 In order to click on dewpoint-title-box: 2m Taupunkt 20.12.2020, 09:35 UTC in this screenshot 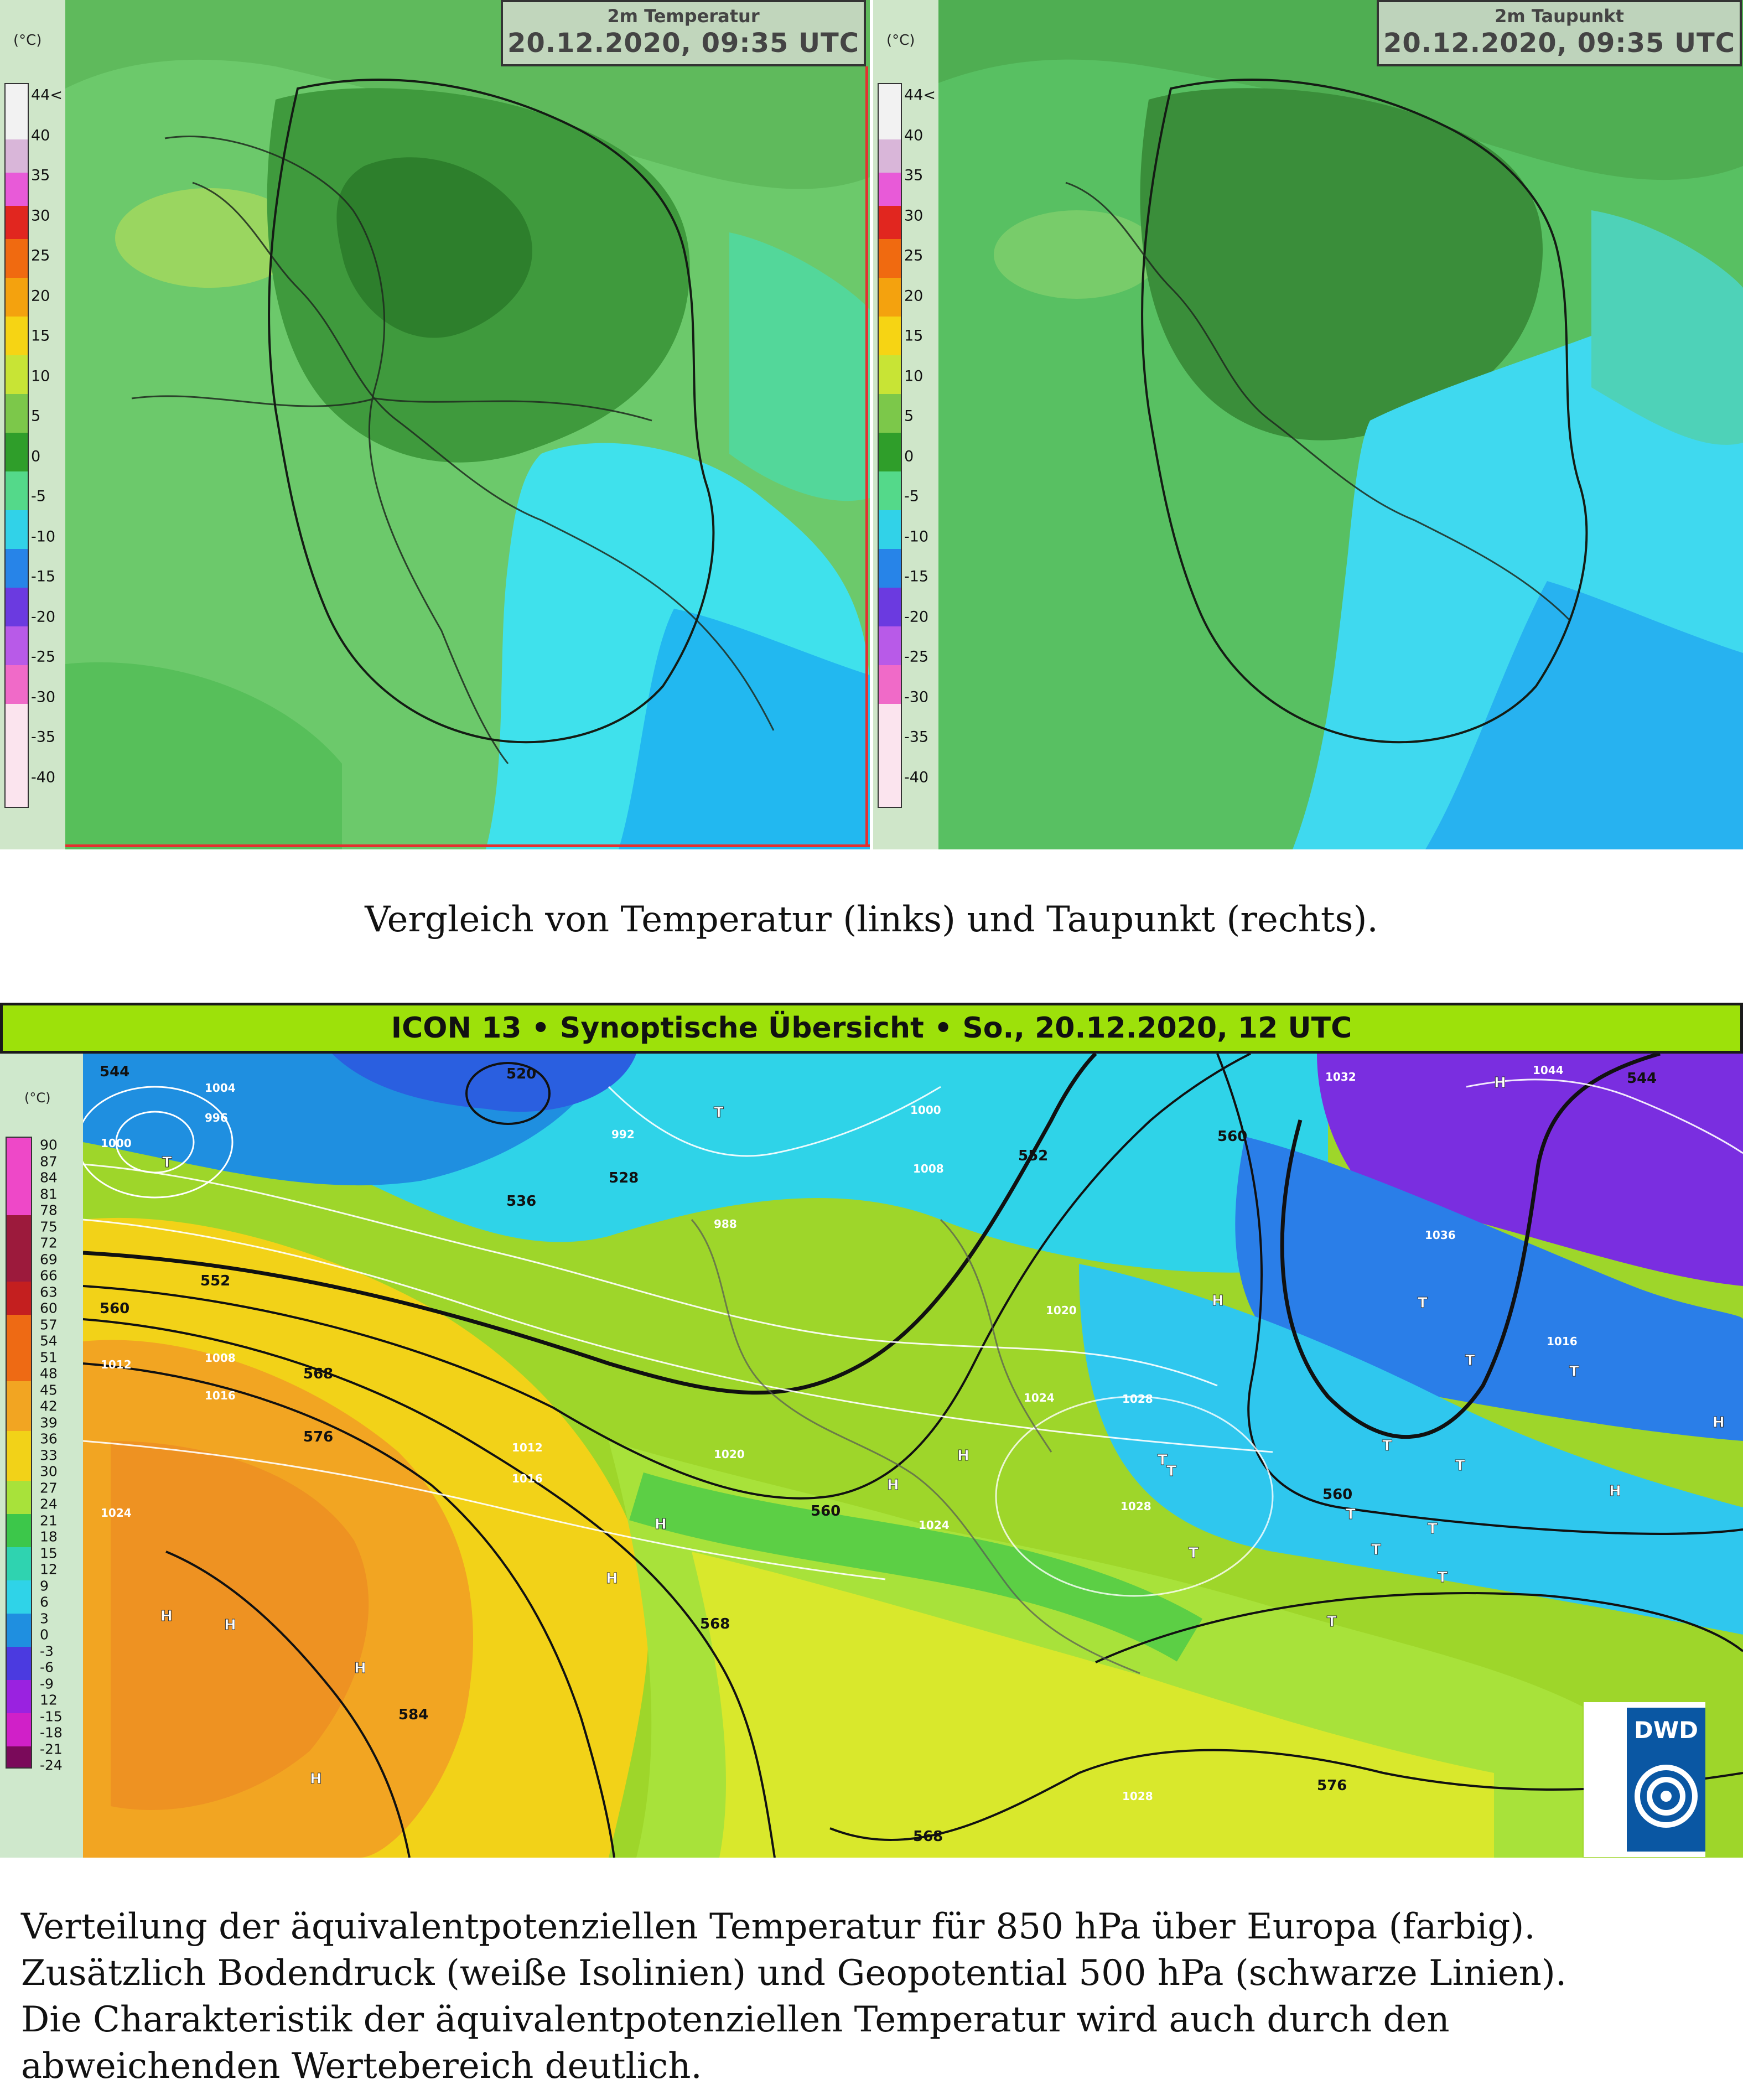, I will do `click(1560, 33)`.